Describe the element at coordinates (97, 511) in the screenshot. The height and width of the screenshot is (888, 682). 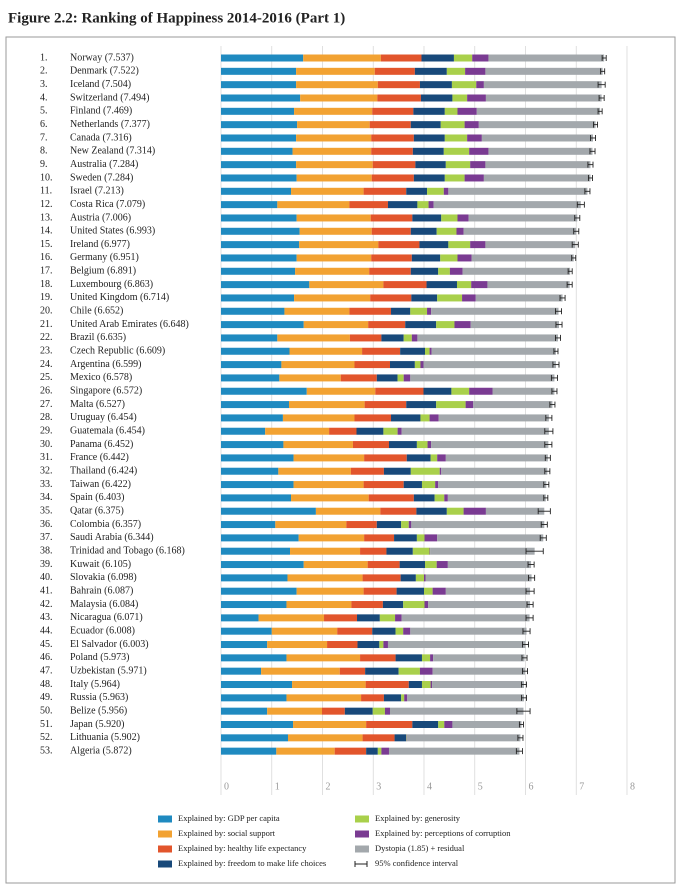
I see `category-label: Qatar (6.375)` at that location.